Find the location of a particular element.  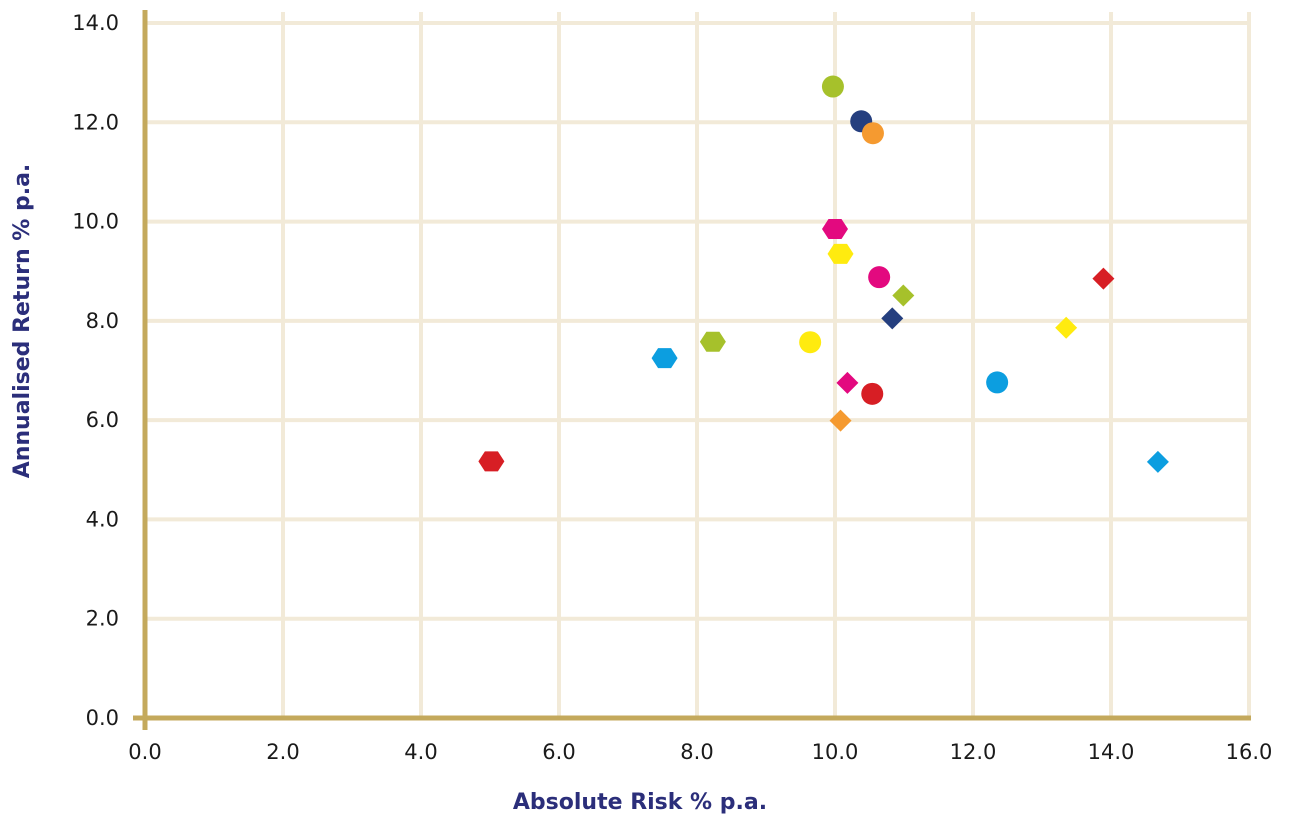

y-tick-label: 4.0 is located at coordinates (102, 519).